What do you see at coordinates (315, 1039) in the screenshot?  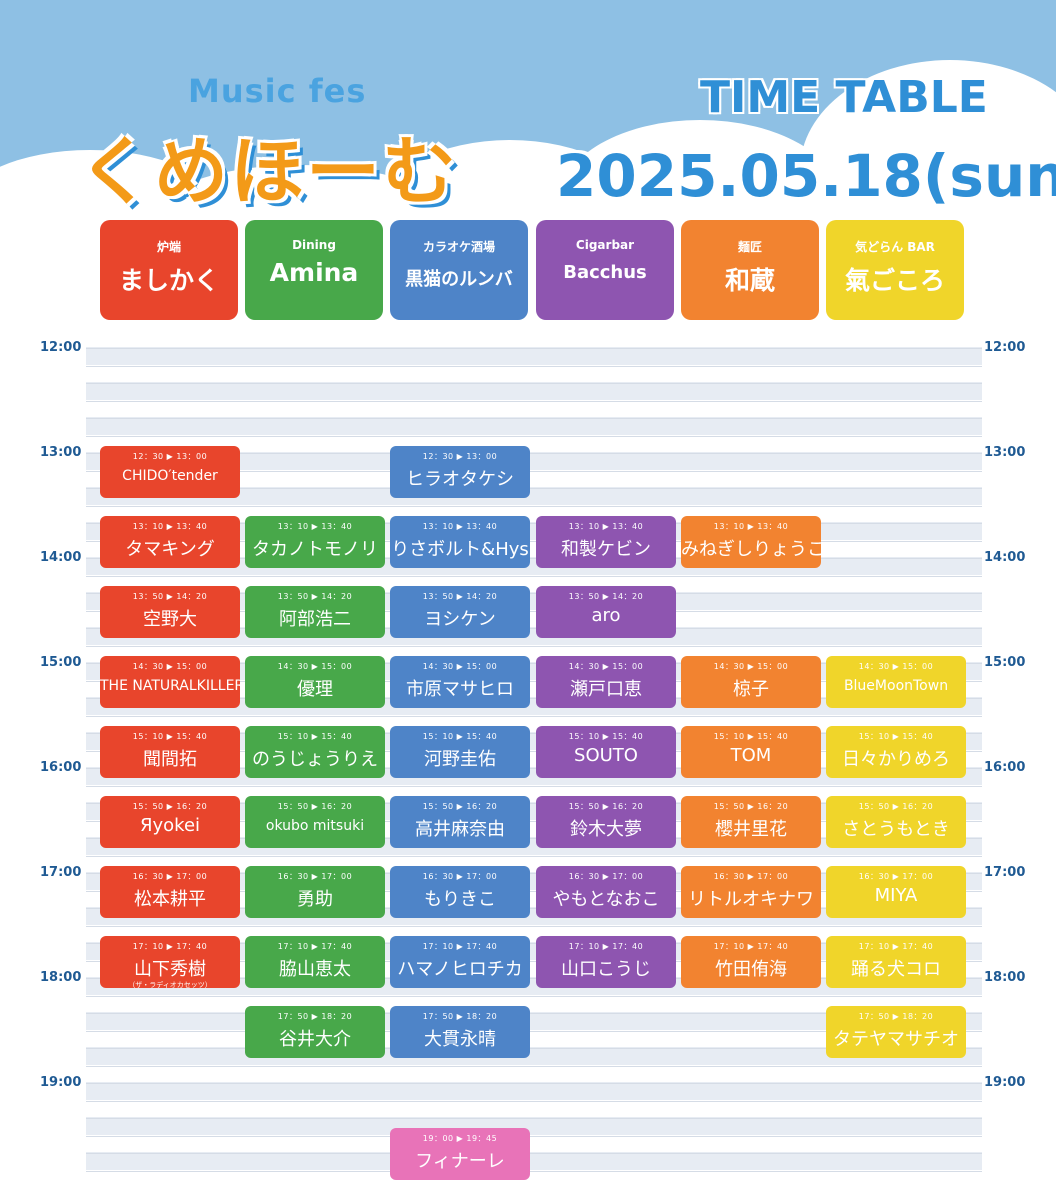 I see `slot-performer: 谷井大介` at bounding box center [315, 1039].